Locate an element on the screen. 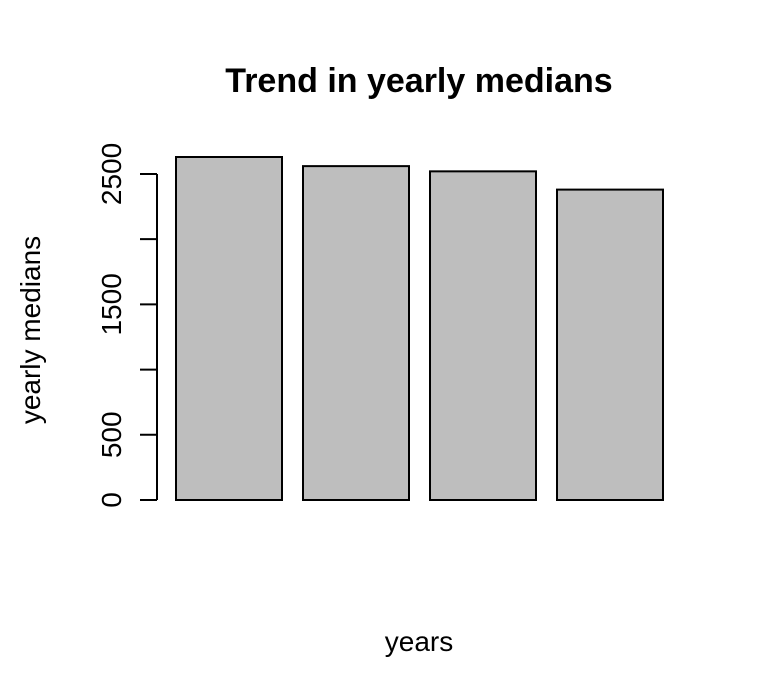 This screenshot has height=700, width=762. y-axis: 0 500 1500 2500 is located at coordinates (127, 325).